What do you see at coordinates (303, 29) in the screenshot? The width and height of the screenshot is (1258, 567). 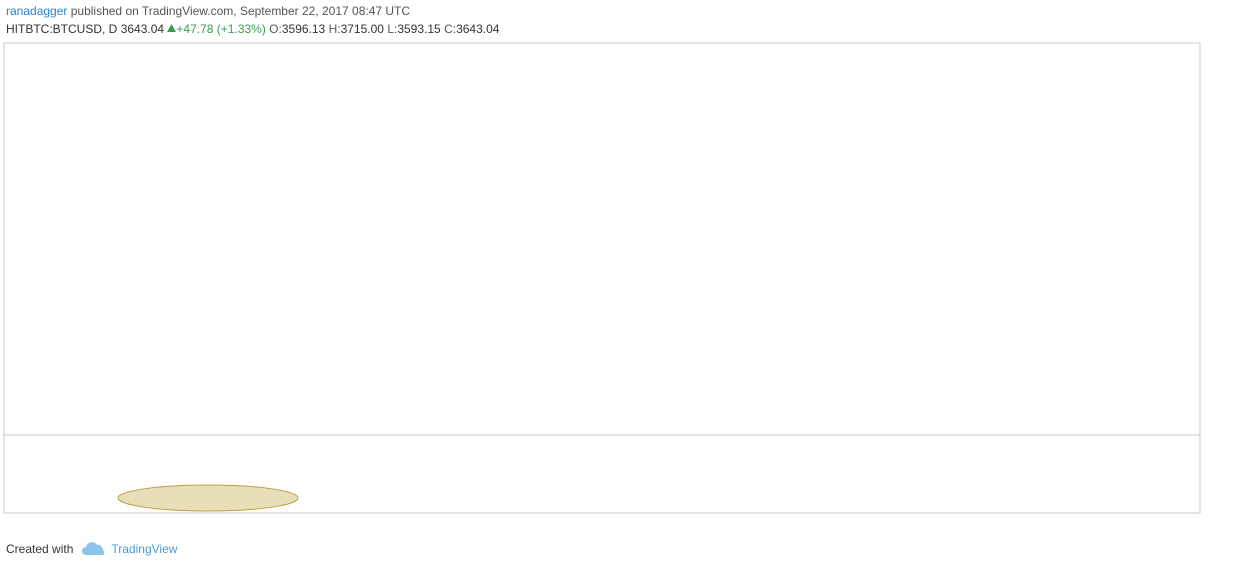 I see `ohlc-value: 3596.13` at bounding box center [303, 29].